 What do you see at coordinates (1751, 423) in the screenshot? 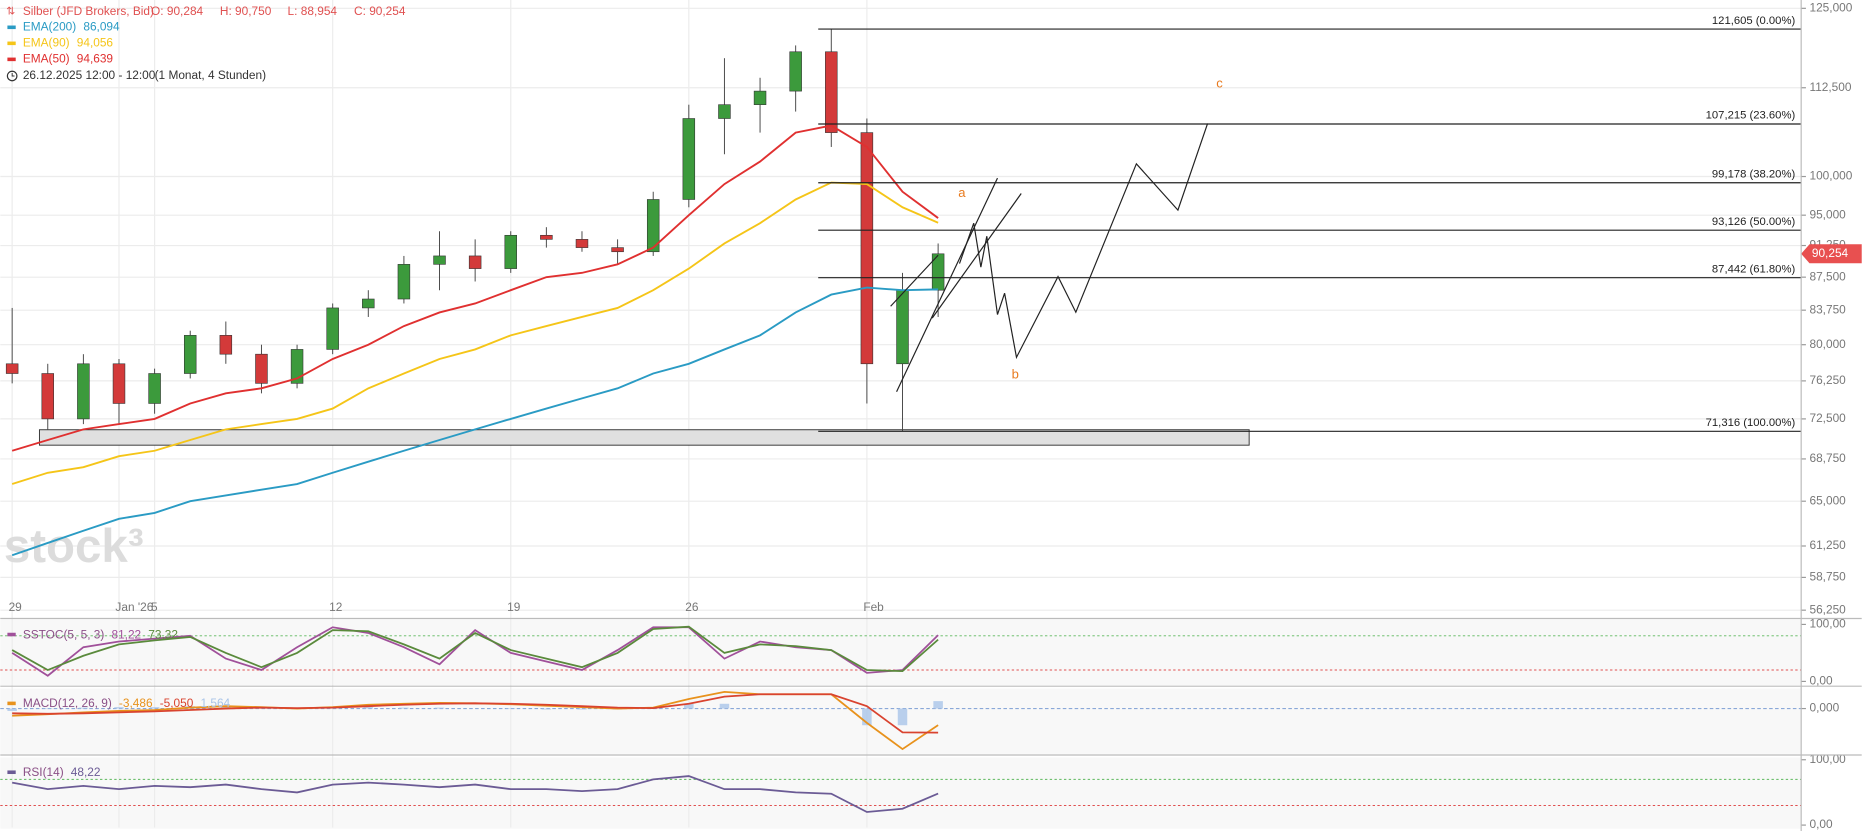
I see `fib-label: 71,316 (100.00%)` at bounding box center [1751, 423].